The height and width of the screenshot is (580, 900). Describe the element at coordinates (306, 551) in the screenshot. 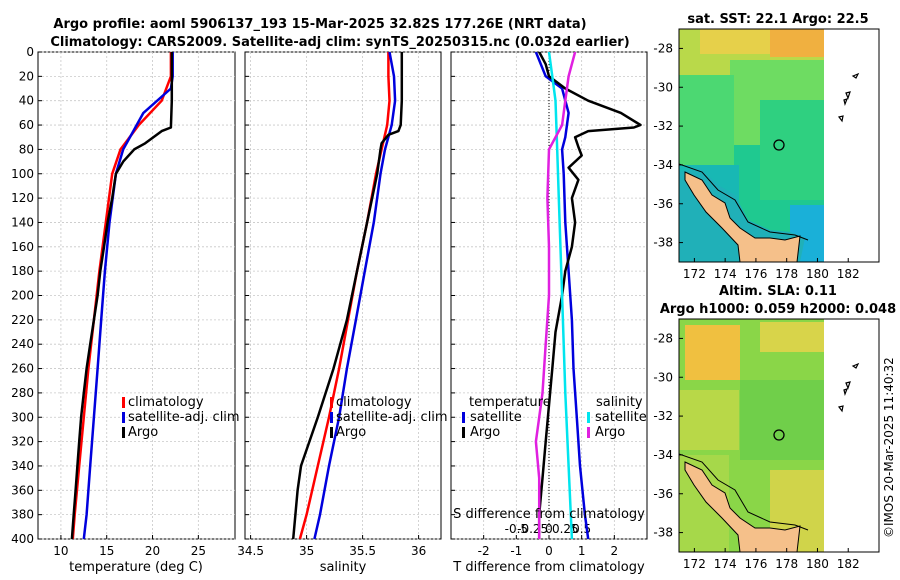

I see `tick-label-x: 35` at that location.